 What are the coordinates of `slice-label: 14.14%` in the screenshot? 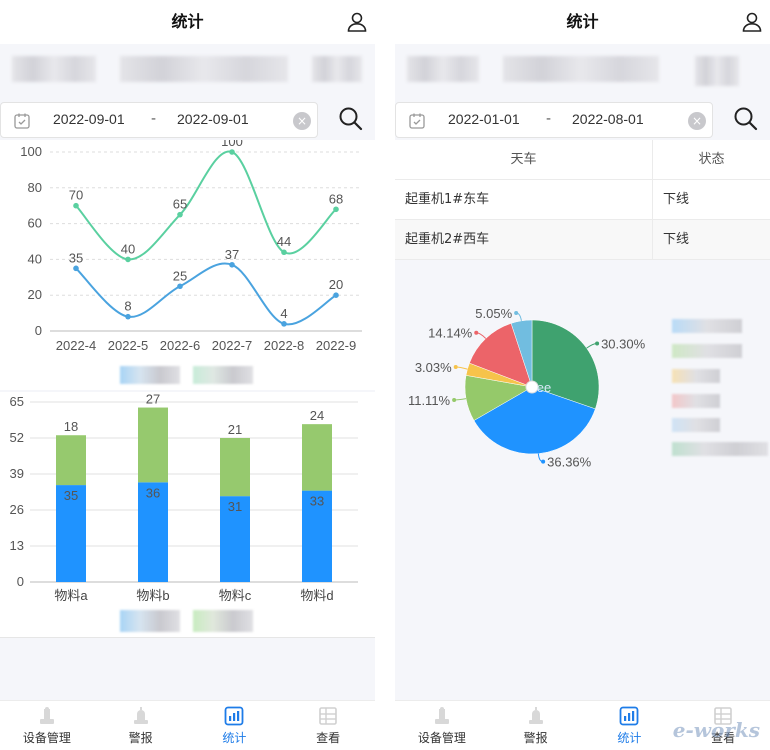 It's located at (450, 333).